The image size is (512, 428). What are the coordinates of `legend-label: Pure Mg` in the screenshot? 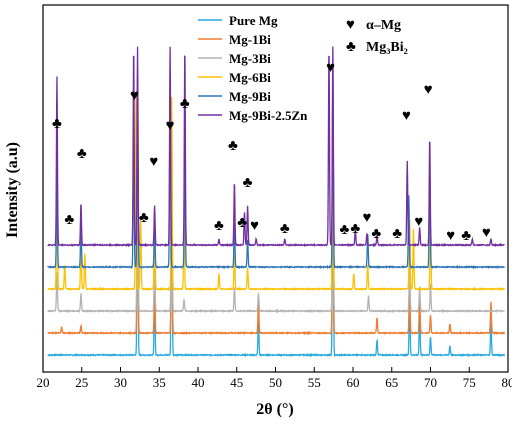 It's located at (253, 20).